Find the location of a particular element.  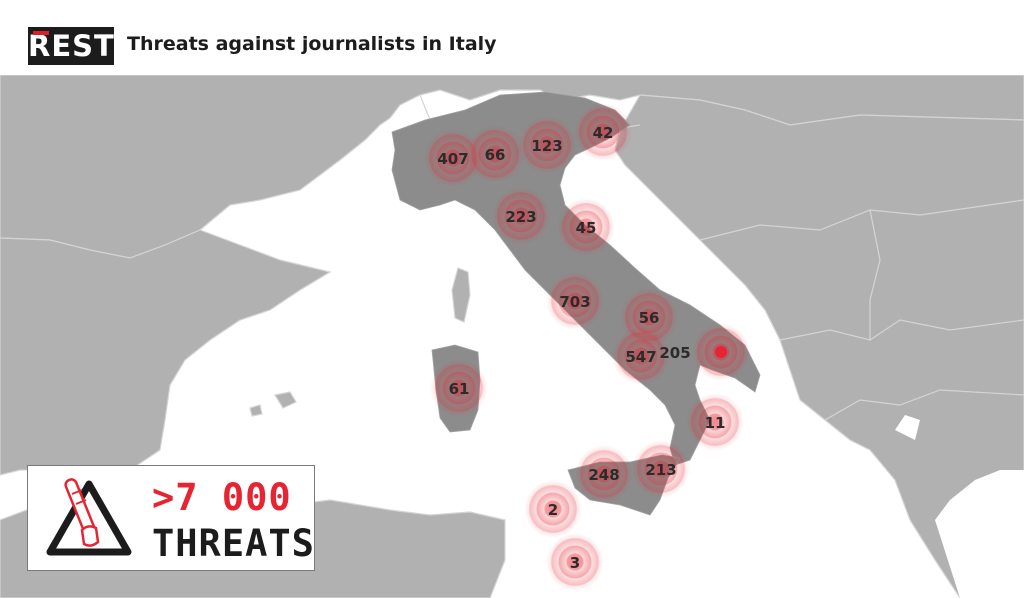

marker-lazio: 703 is located at coordinates (575, 301).